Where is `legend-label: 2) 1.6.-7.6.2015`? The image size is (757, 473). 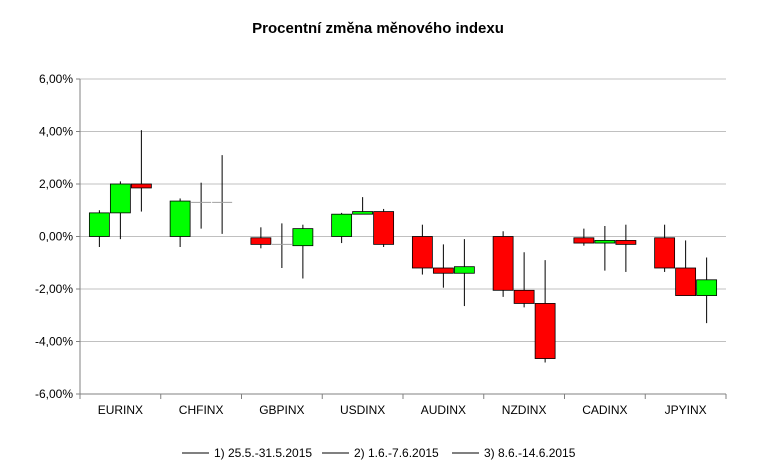 legend-label: 2) 1.6.-7.6.2015 is located at coordinates (396, 453).